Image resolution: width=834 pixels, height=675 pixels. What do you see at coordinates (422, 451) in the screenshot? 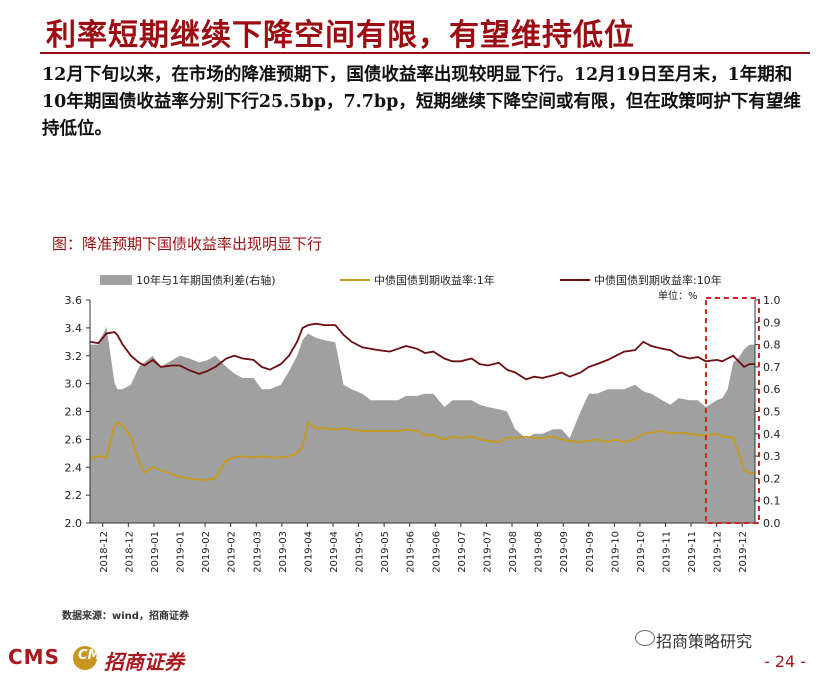
I see `yield-1y-line` at bounding box center [422, 451].